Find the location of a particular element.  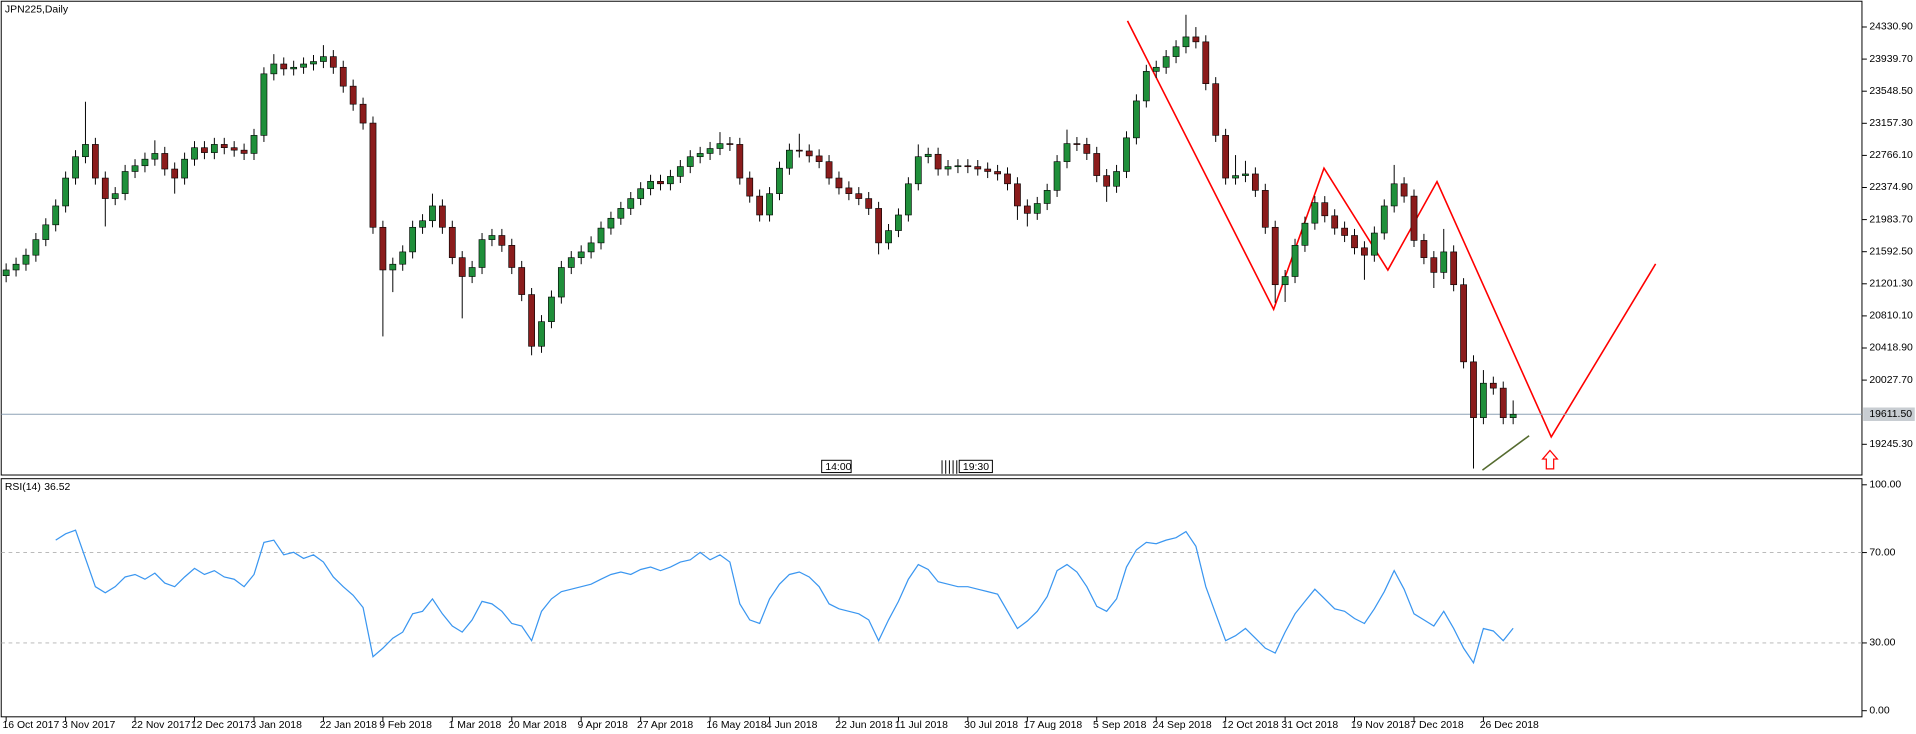

y-tick-label: 20418.90 is located at coordinates (1891, 348).